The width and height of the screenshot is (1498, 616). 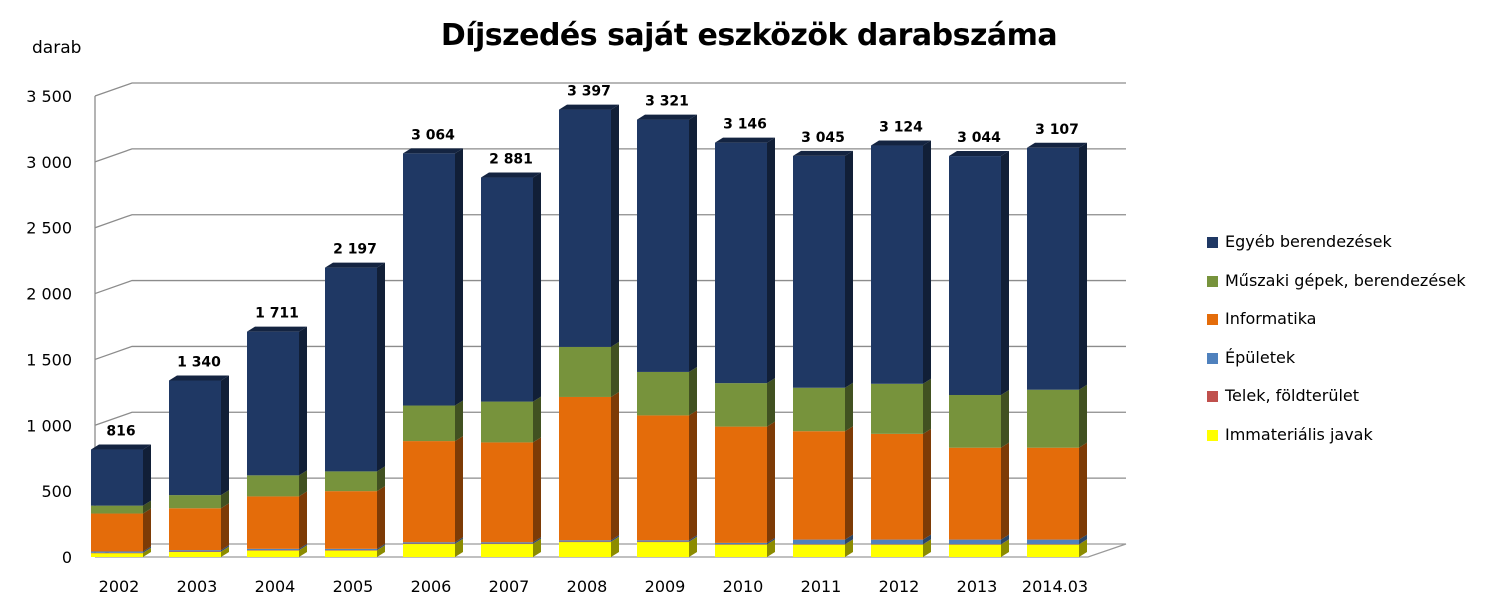 I want to click on bar-total-label: 3 321, so click(x=667, y=102).